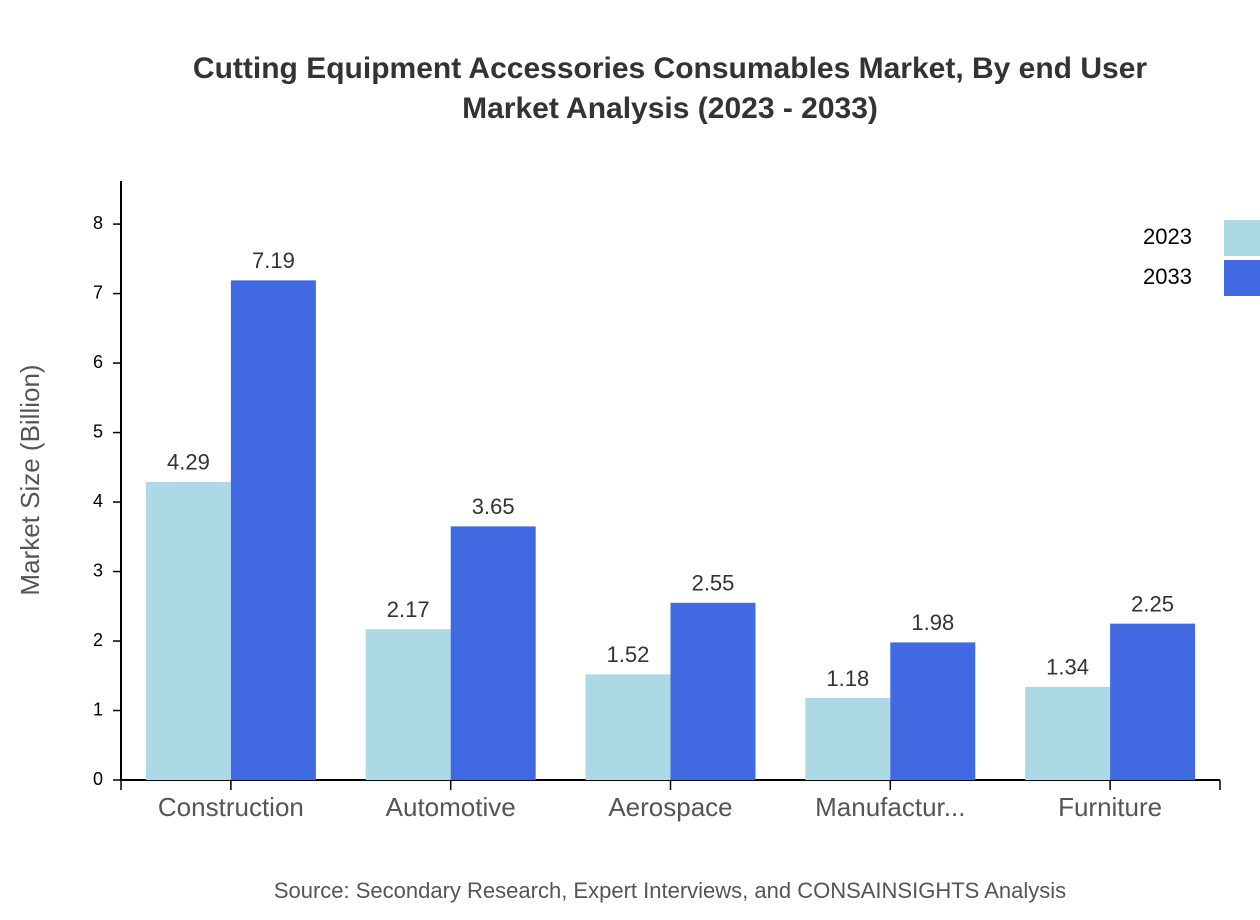 This screenshot has width=1260, height=920. I want to click on y-tick-label: 4, so click(98, 501).